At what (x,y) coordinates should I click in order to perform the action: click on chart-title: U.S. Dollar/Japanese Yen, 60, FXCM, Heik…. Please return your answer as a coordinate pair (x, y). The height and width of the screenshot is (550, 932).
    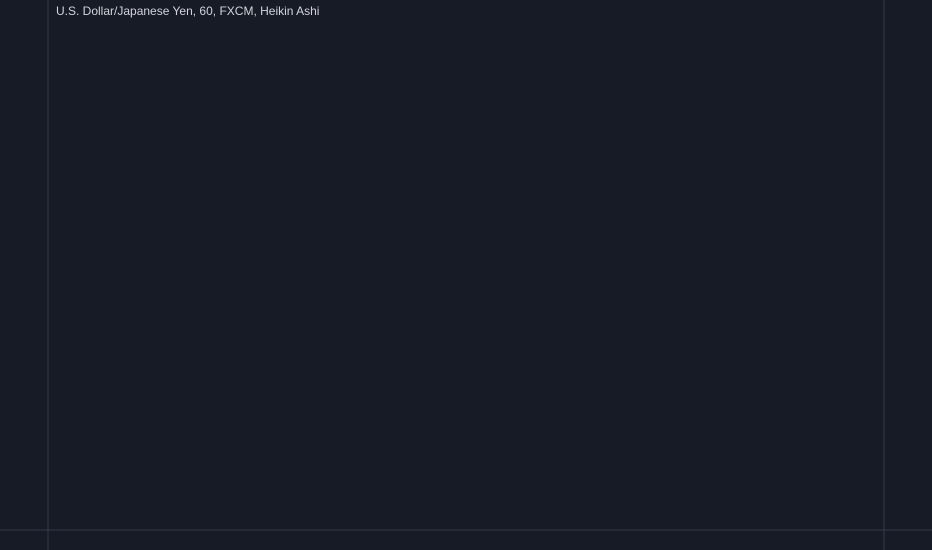
    Looking at the image, I should click on (187, 11).